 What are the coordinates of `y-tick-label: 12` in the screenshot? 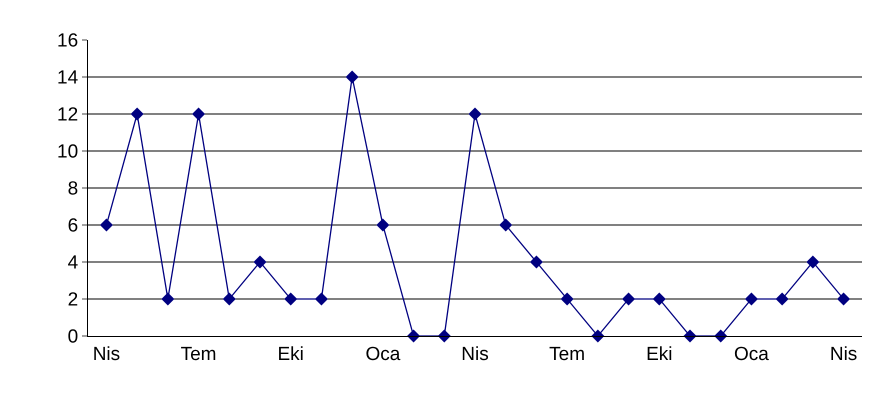 It's located at (67, 115).